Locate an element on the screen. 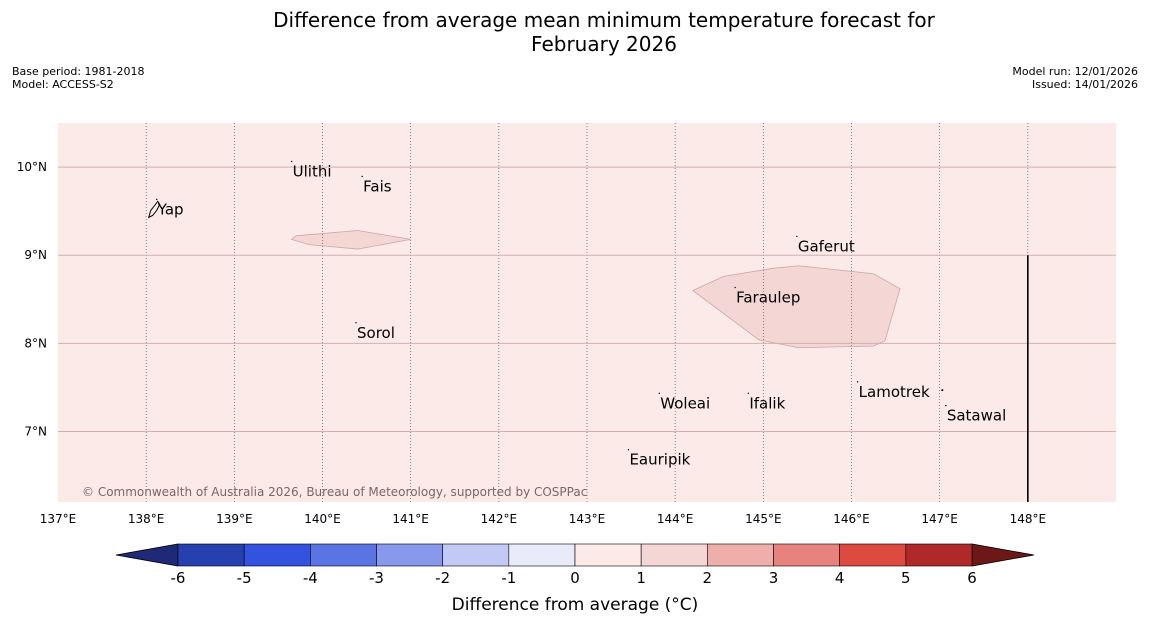  colorbar-tick-label: 2 is located at coordinates (708, 578).